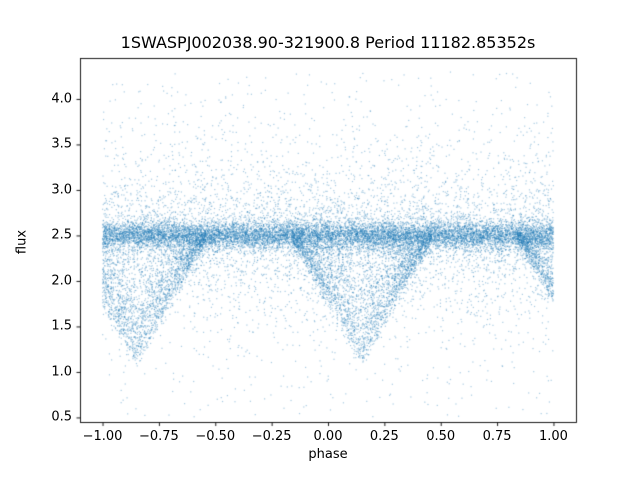  What do you see at coordinates (61, 235) in the screenshot?
I see `y-tick-label: 2.5` at bounding box center [61, 235].